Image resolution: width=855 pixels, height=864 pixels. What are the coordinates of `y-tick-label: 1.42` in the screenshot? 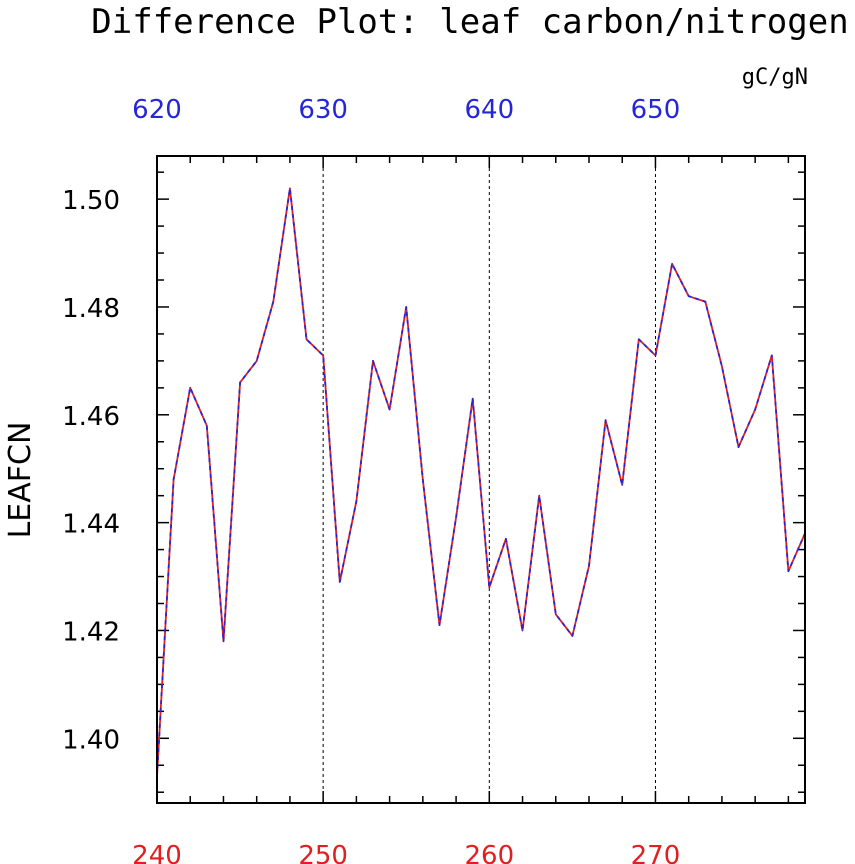 It's located at (91, 632).